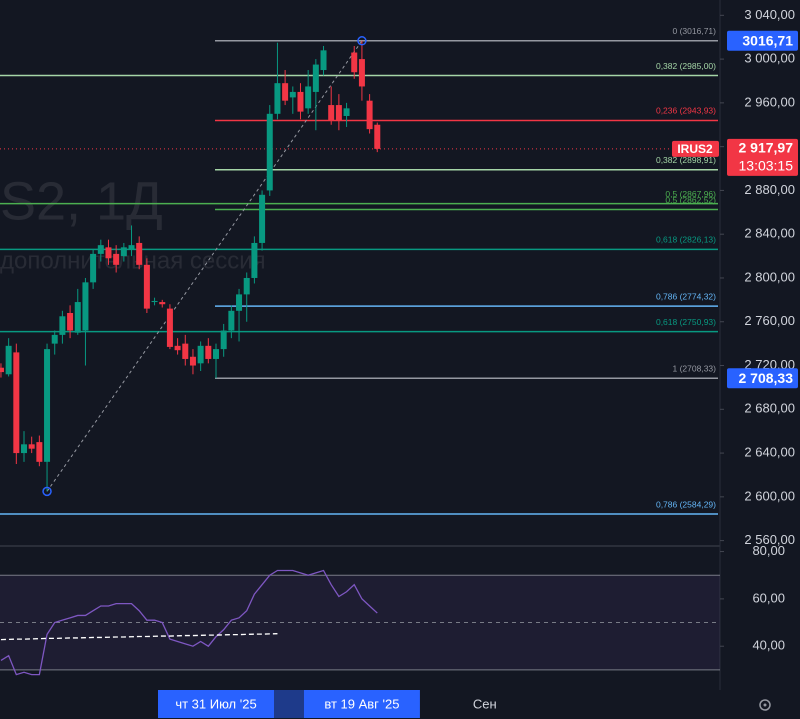  I want to click on symbol-label: IRUS2, so click(695, 149).